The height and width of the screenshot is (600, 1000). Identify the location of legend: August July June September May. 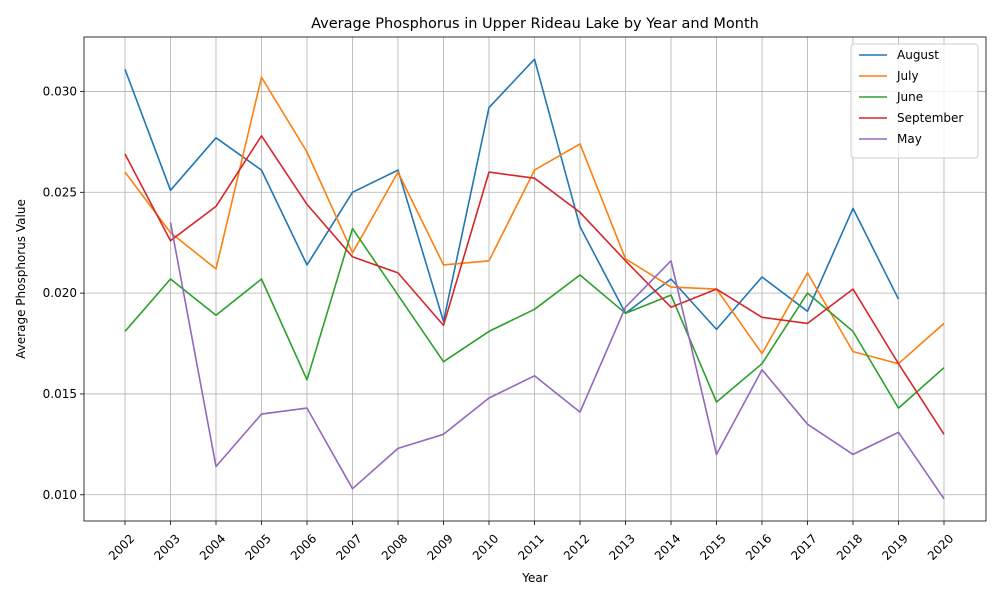
(914, 101).